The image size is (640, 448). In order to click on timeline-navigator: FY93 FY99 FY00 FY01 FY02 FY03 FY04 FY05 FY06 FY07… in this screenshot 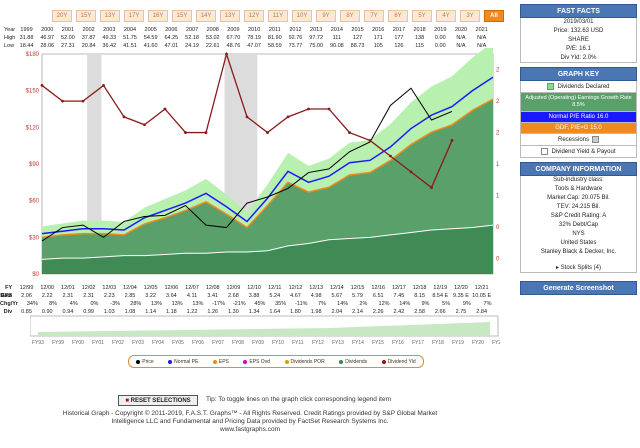, I will do `click(265, 330)`.